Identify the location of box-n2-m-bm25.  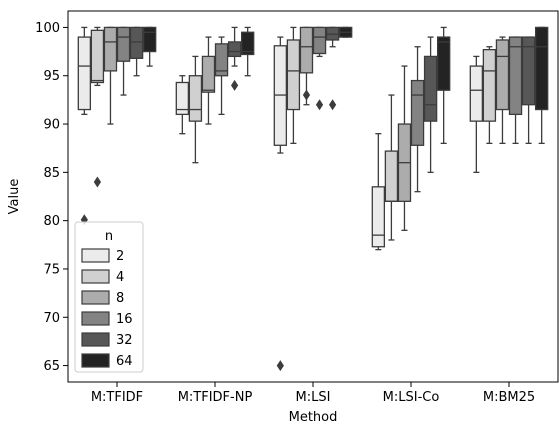
(476, 114).